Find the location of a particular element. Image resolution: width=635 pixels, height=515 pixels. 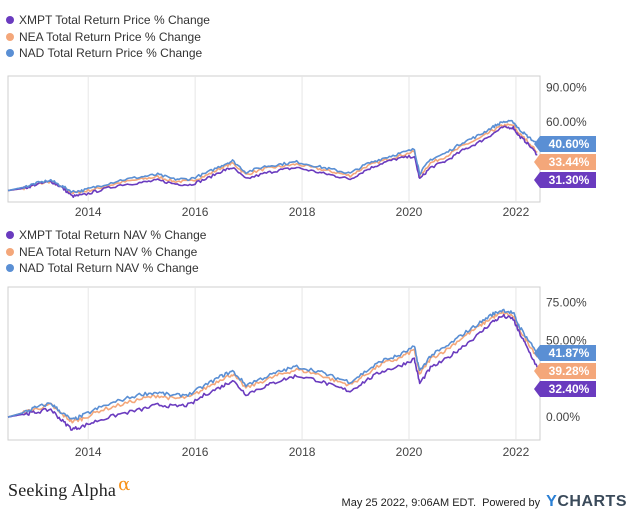

end-value-label: 31.30% is located at coordinates (569, 180).